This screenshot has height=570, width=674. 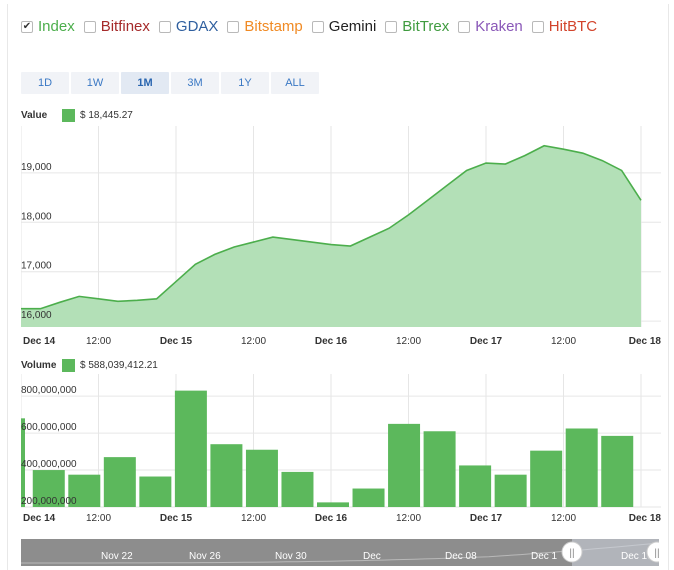 What do you see at coordinates (39, 365) in the screenshot?
I see `volume-legend-name: Volume` at bounding box center [39, 365].